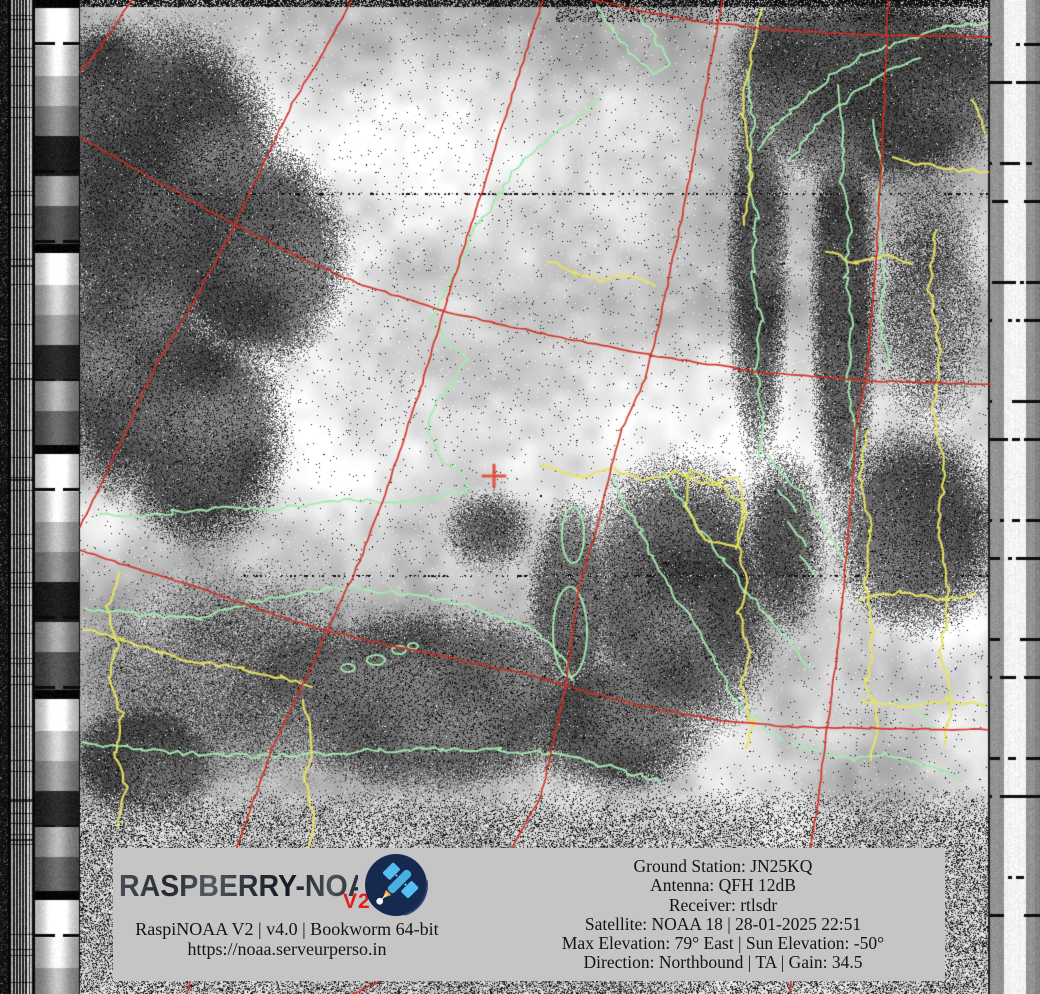 Image resolution: width=1040 pixels, height=994 pixels. I want to click on antenna-line: Antenna: QFH 12dB, so click(723, 885).